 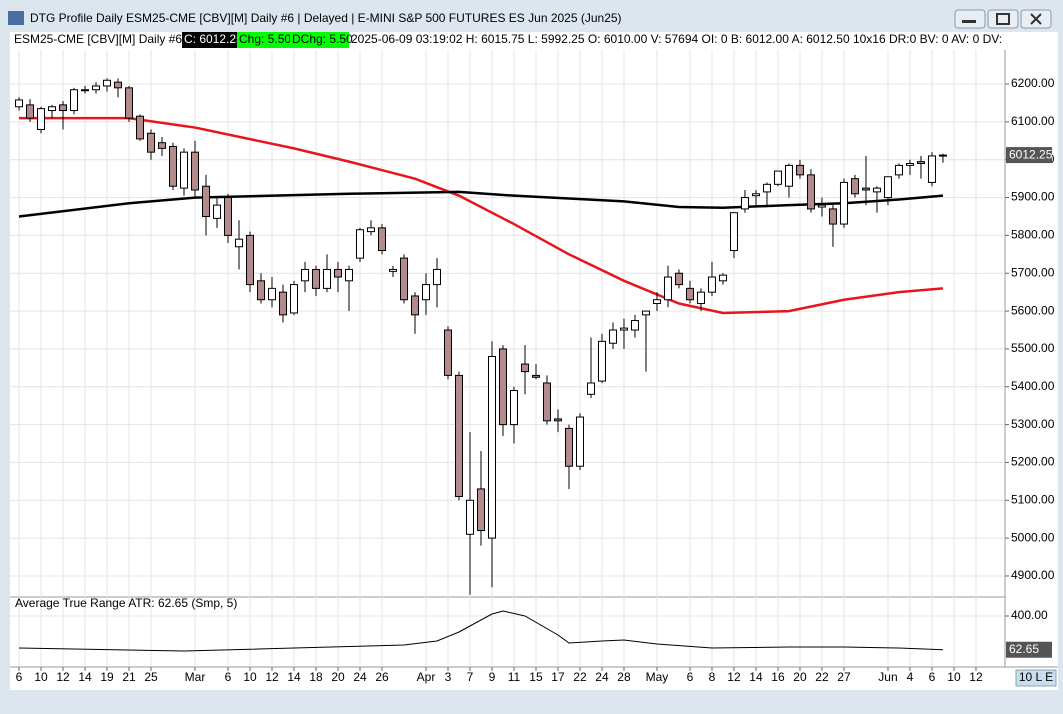 What do you see at coordinates (195, 677) in the screenshot?
I see `x-tick-label: Mar` at bounding box center [195, 677].